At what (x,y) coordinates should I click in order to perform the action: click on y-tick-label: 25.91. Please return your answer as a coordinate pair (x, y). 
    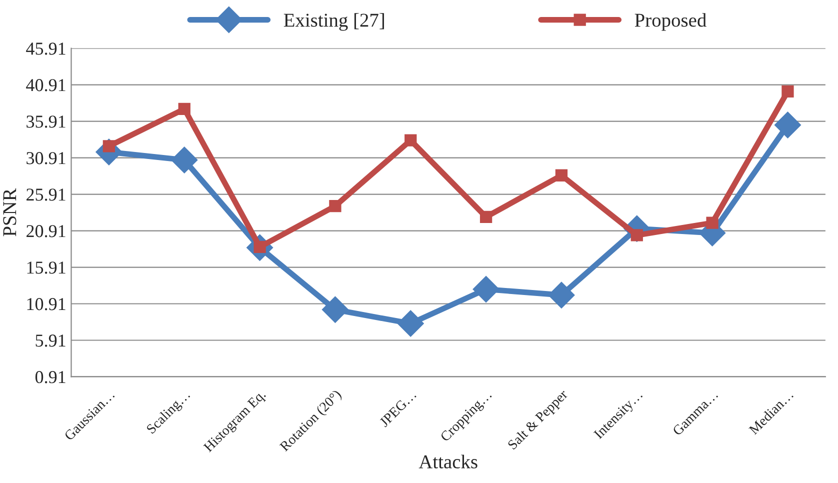
    Looking at the image, I should click on (46, 194).